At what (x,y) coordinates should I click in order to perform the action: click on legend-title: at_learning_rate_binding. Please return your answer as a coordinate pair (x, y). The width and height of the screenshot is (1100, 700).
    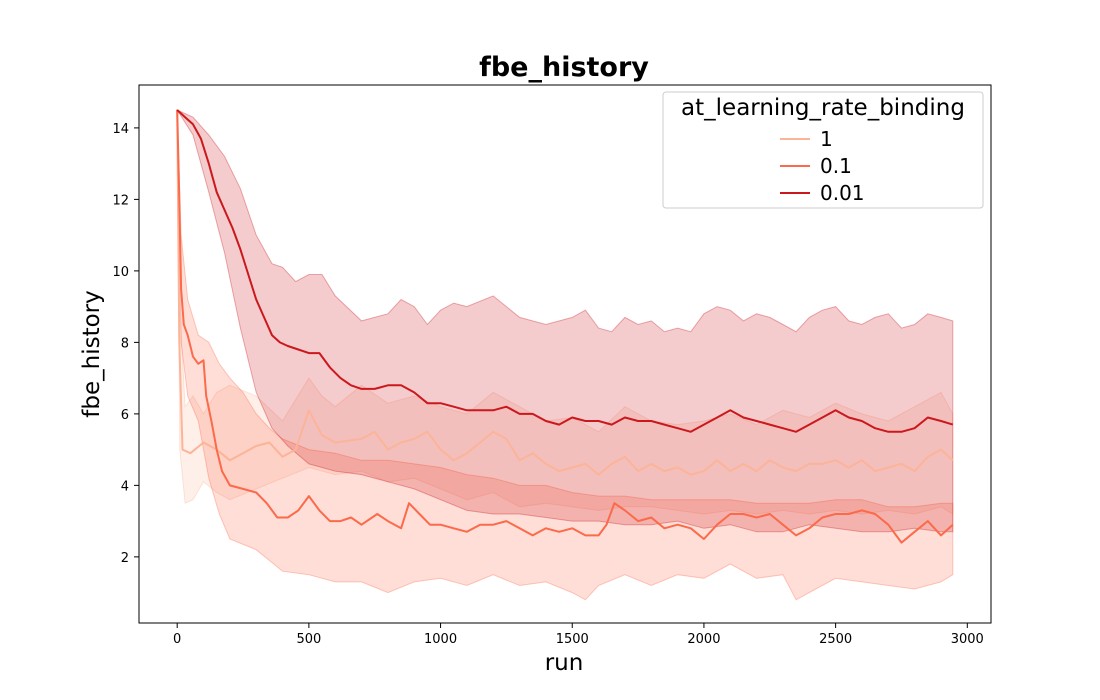
    Looking at the image, I should click on (823, 108).